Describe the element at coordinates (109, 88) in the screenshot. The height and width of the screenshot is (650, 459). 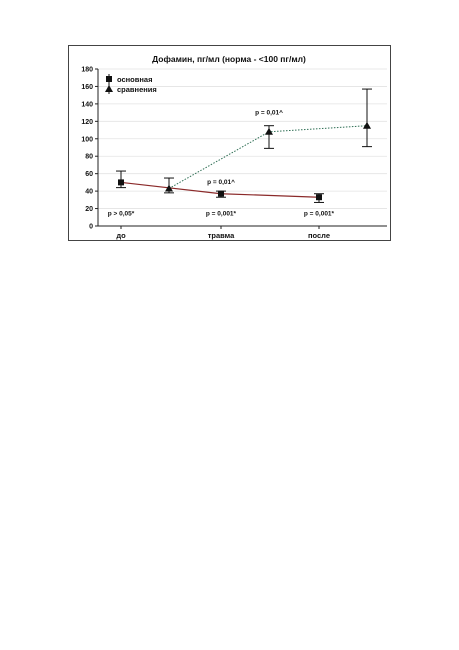
I see `legend-marker-triangle` at that location.